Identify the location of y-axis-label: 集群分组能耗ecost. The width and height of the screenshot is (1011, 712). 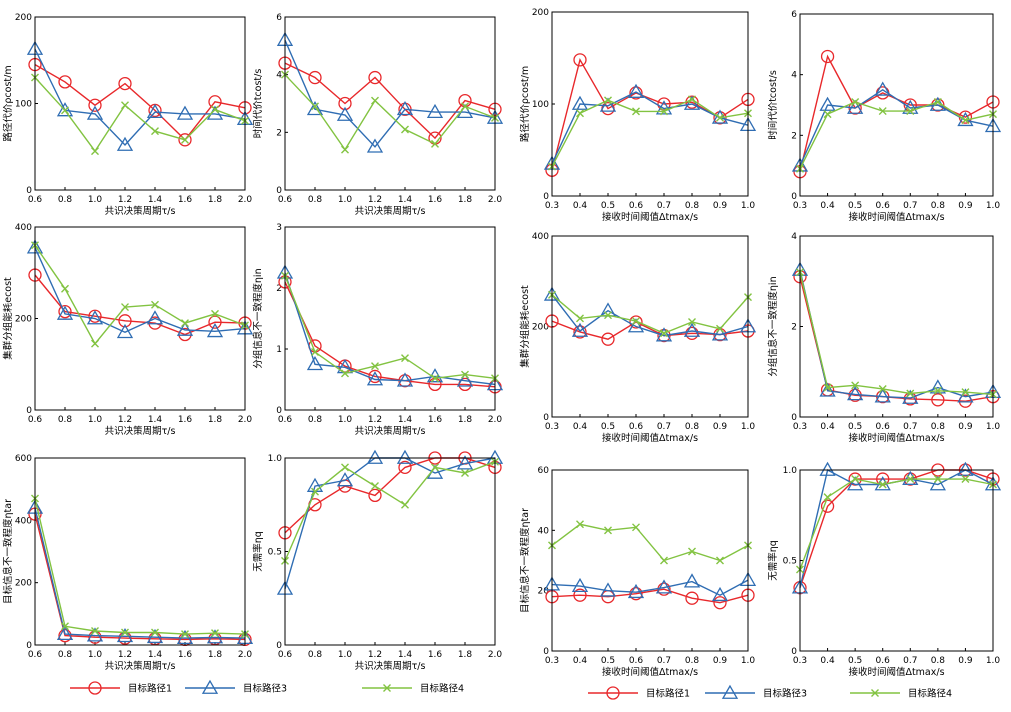
(525, 326).